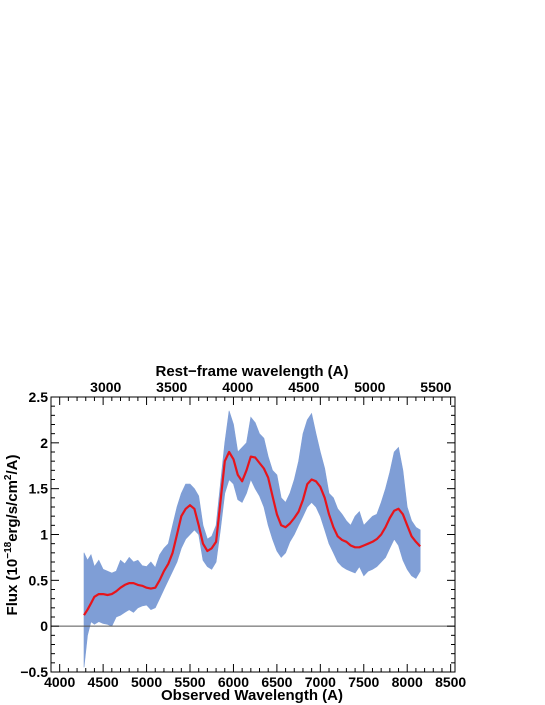  Describe the element at coordinates (320, 682) in the screenshot. I see `x-tick-label: 7000` at that location.